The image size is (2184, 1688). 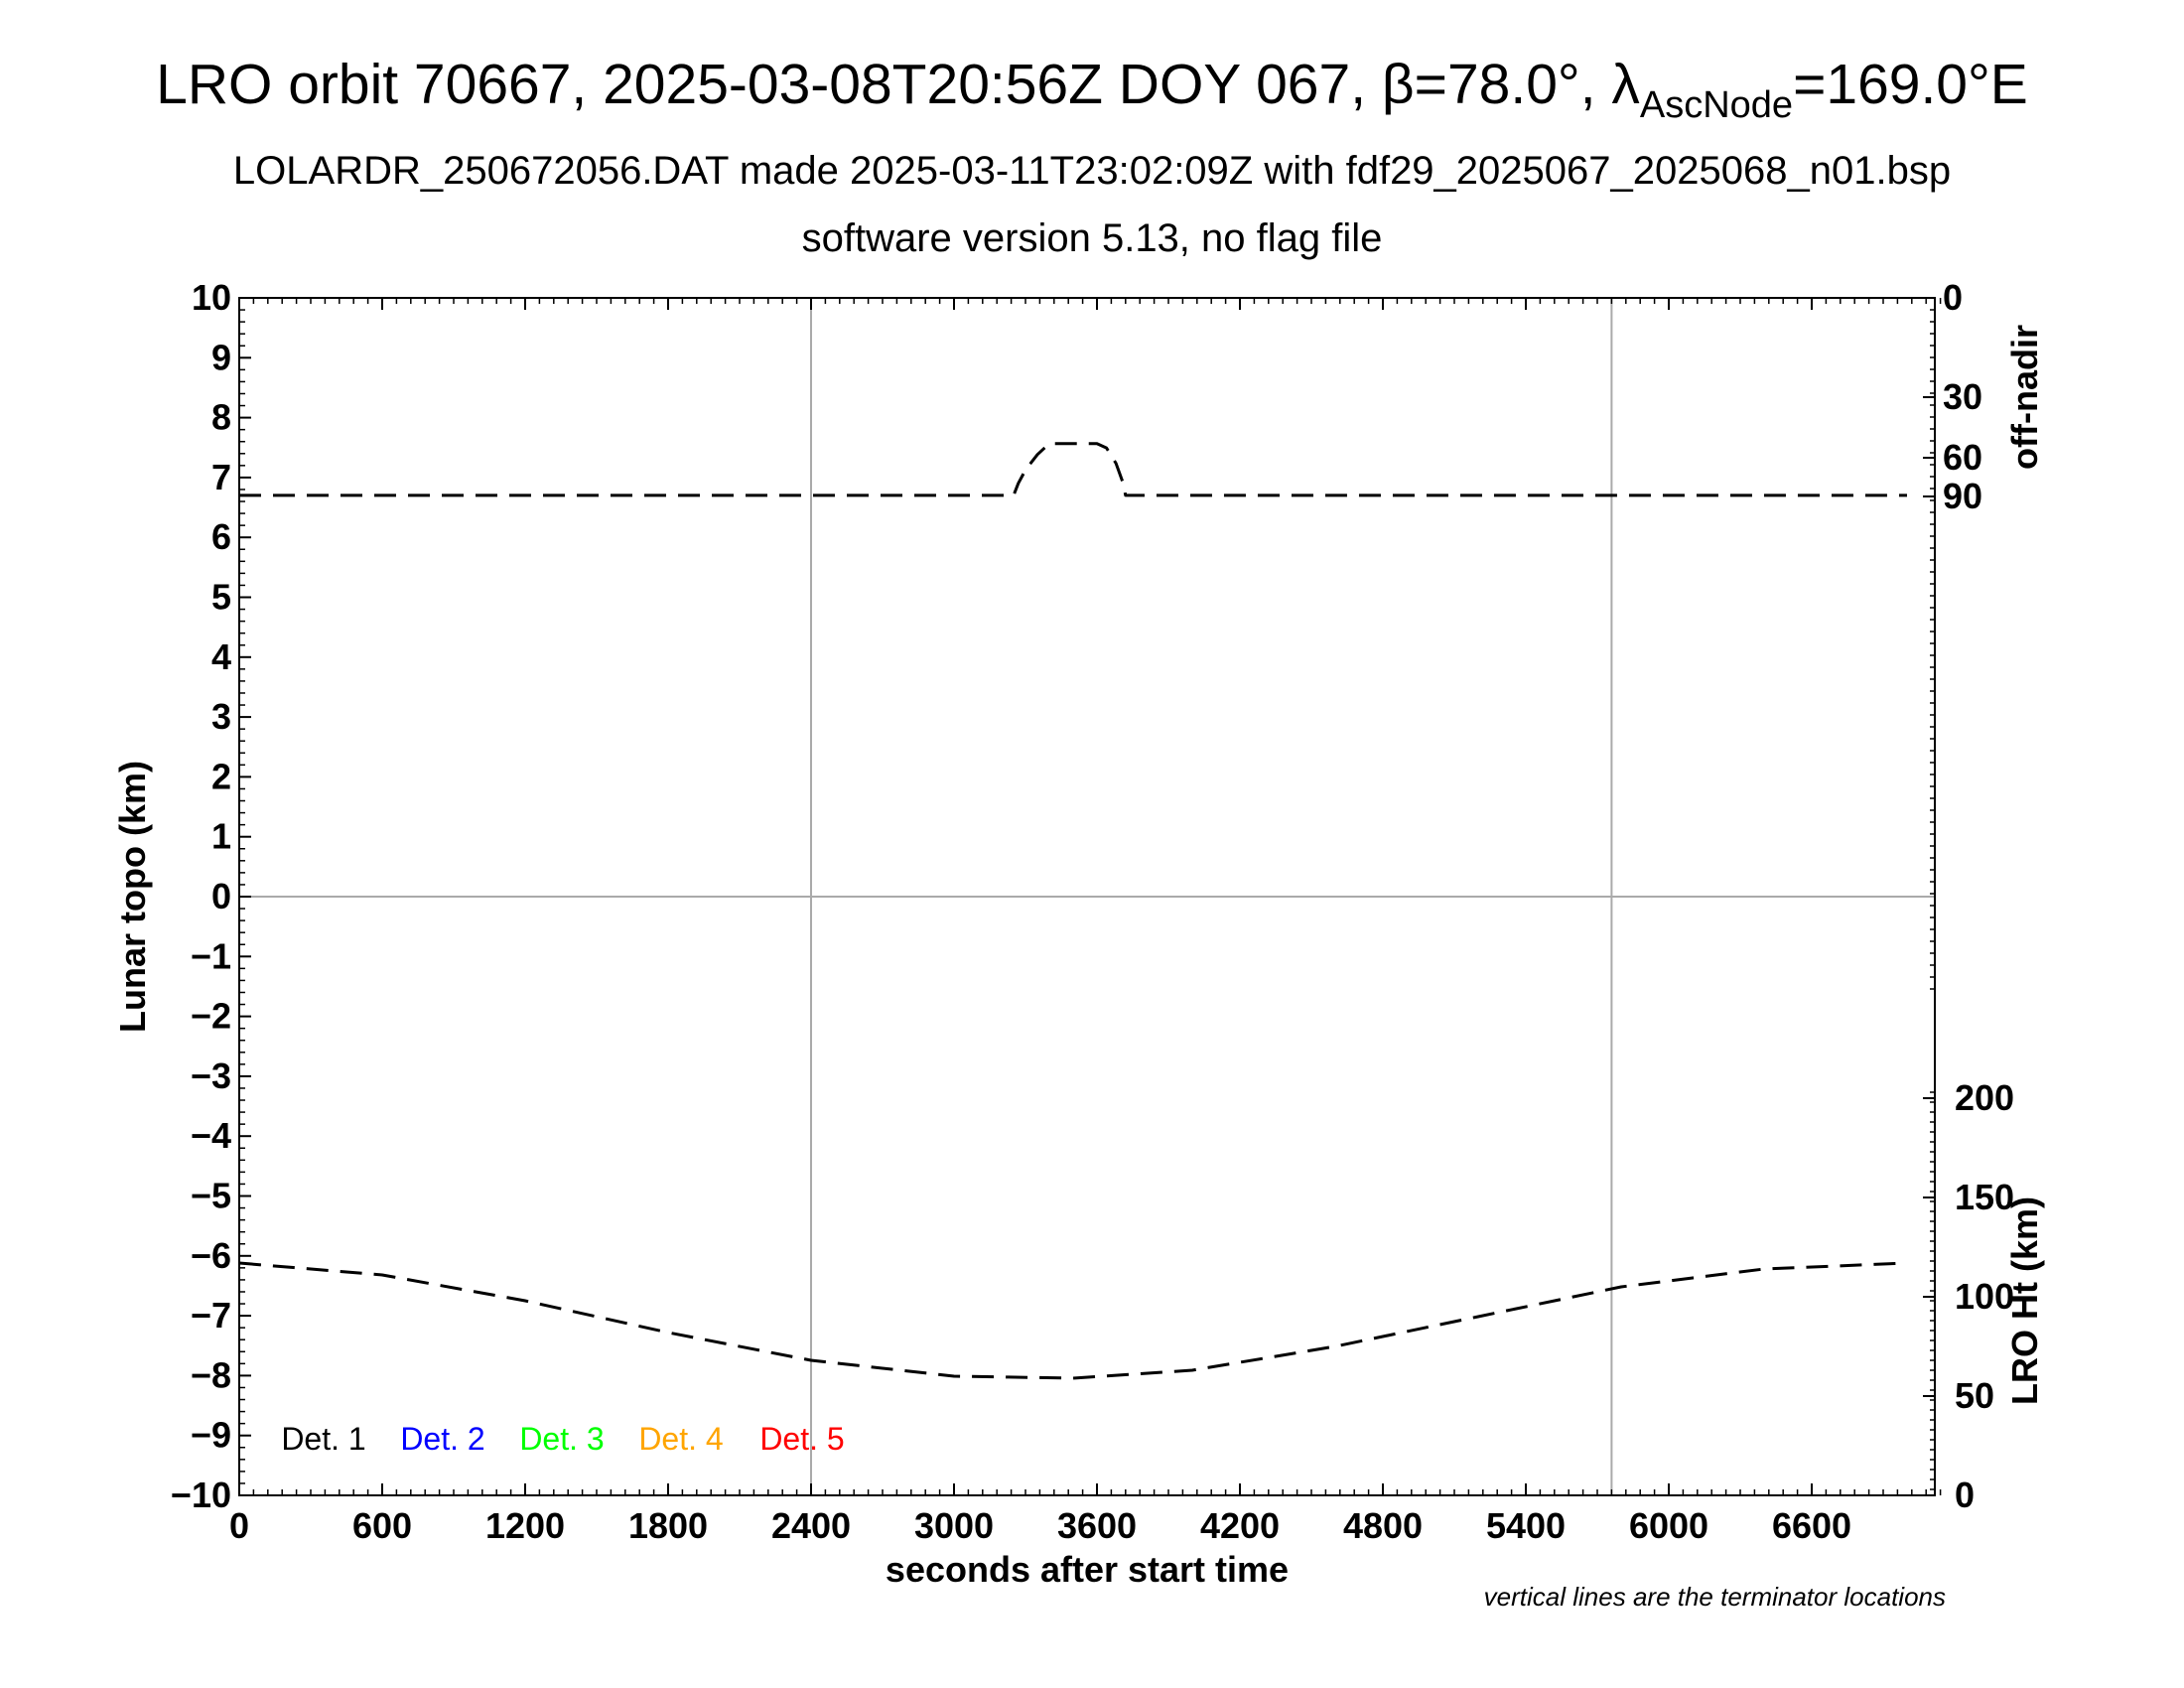 I want to click on y-tick-label: 6, so click(x=221, y=536).